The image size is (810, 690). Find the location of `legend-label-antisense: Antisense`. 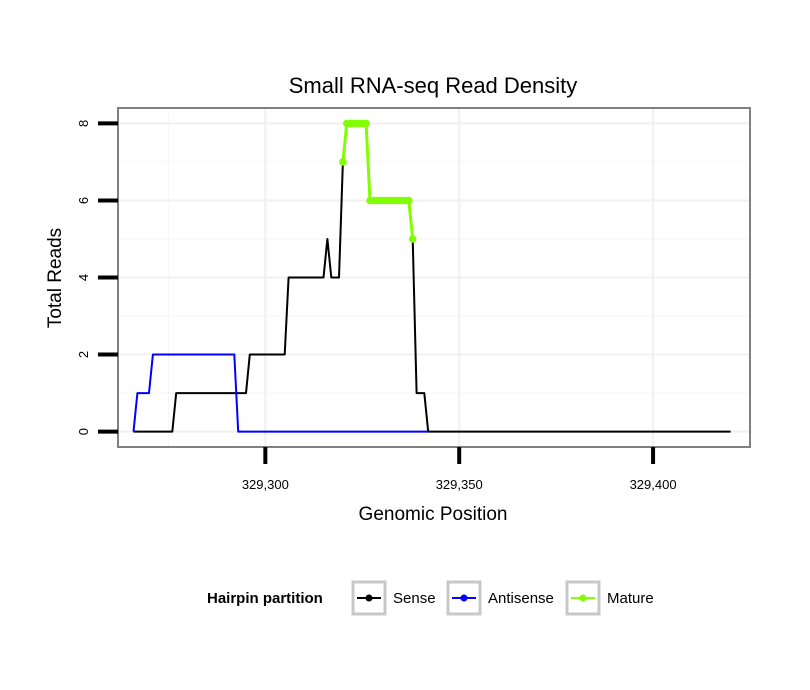

legend-label-antisense: Antisense is located at coordinates (521, 598).